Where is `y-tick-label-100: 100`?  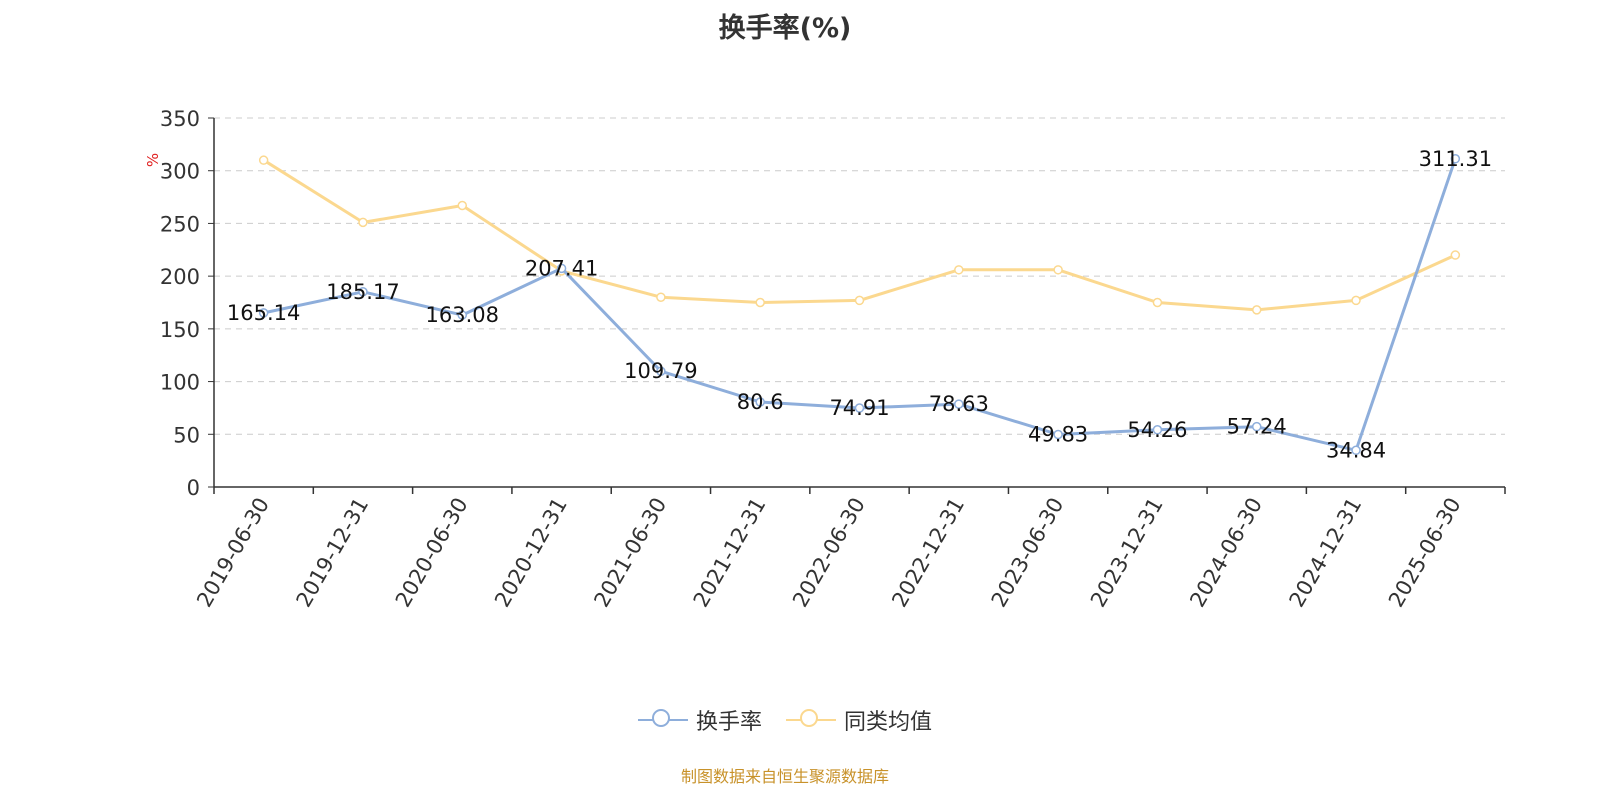
y-tick-label-100: 100 is located at coordinates (180, 383).